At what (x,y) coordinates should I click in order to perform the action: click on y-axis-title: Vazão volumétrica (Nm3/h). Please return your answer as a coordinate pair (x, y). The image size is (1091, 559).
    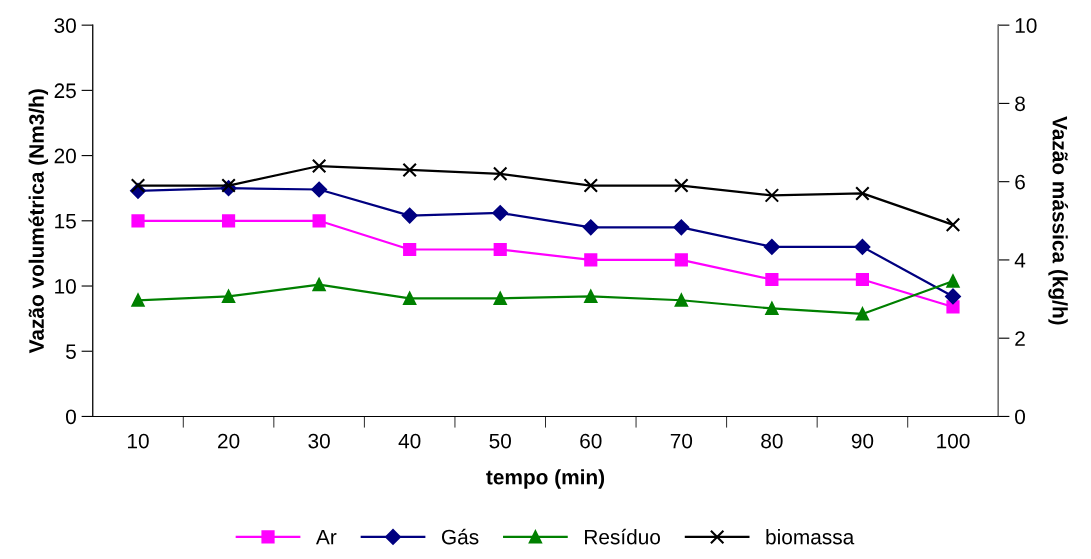
    Looking at the image, I should click on (38, 221).